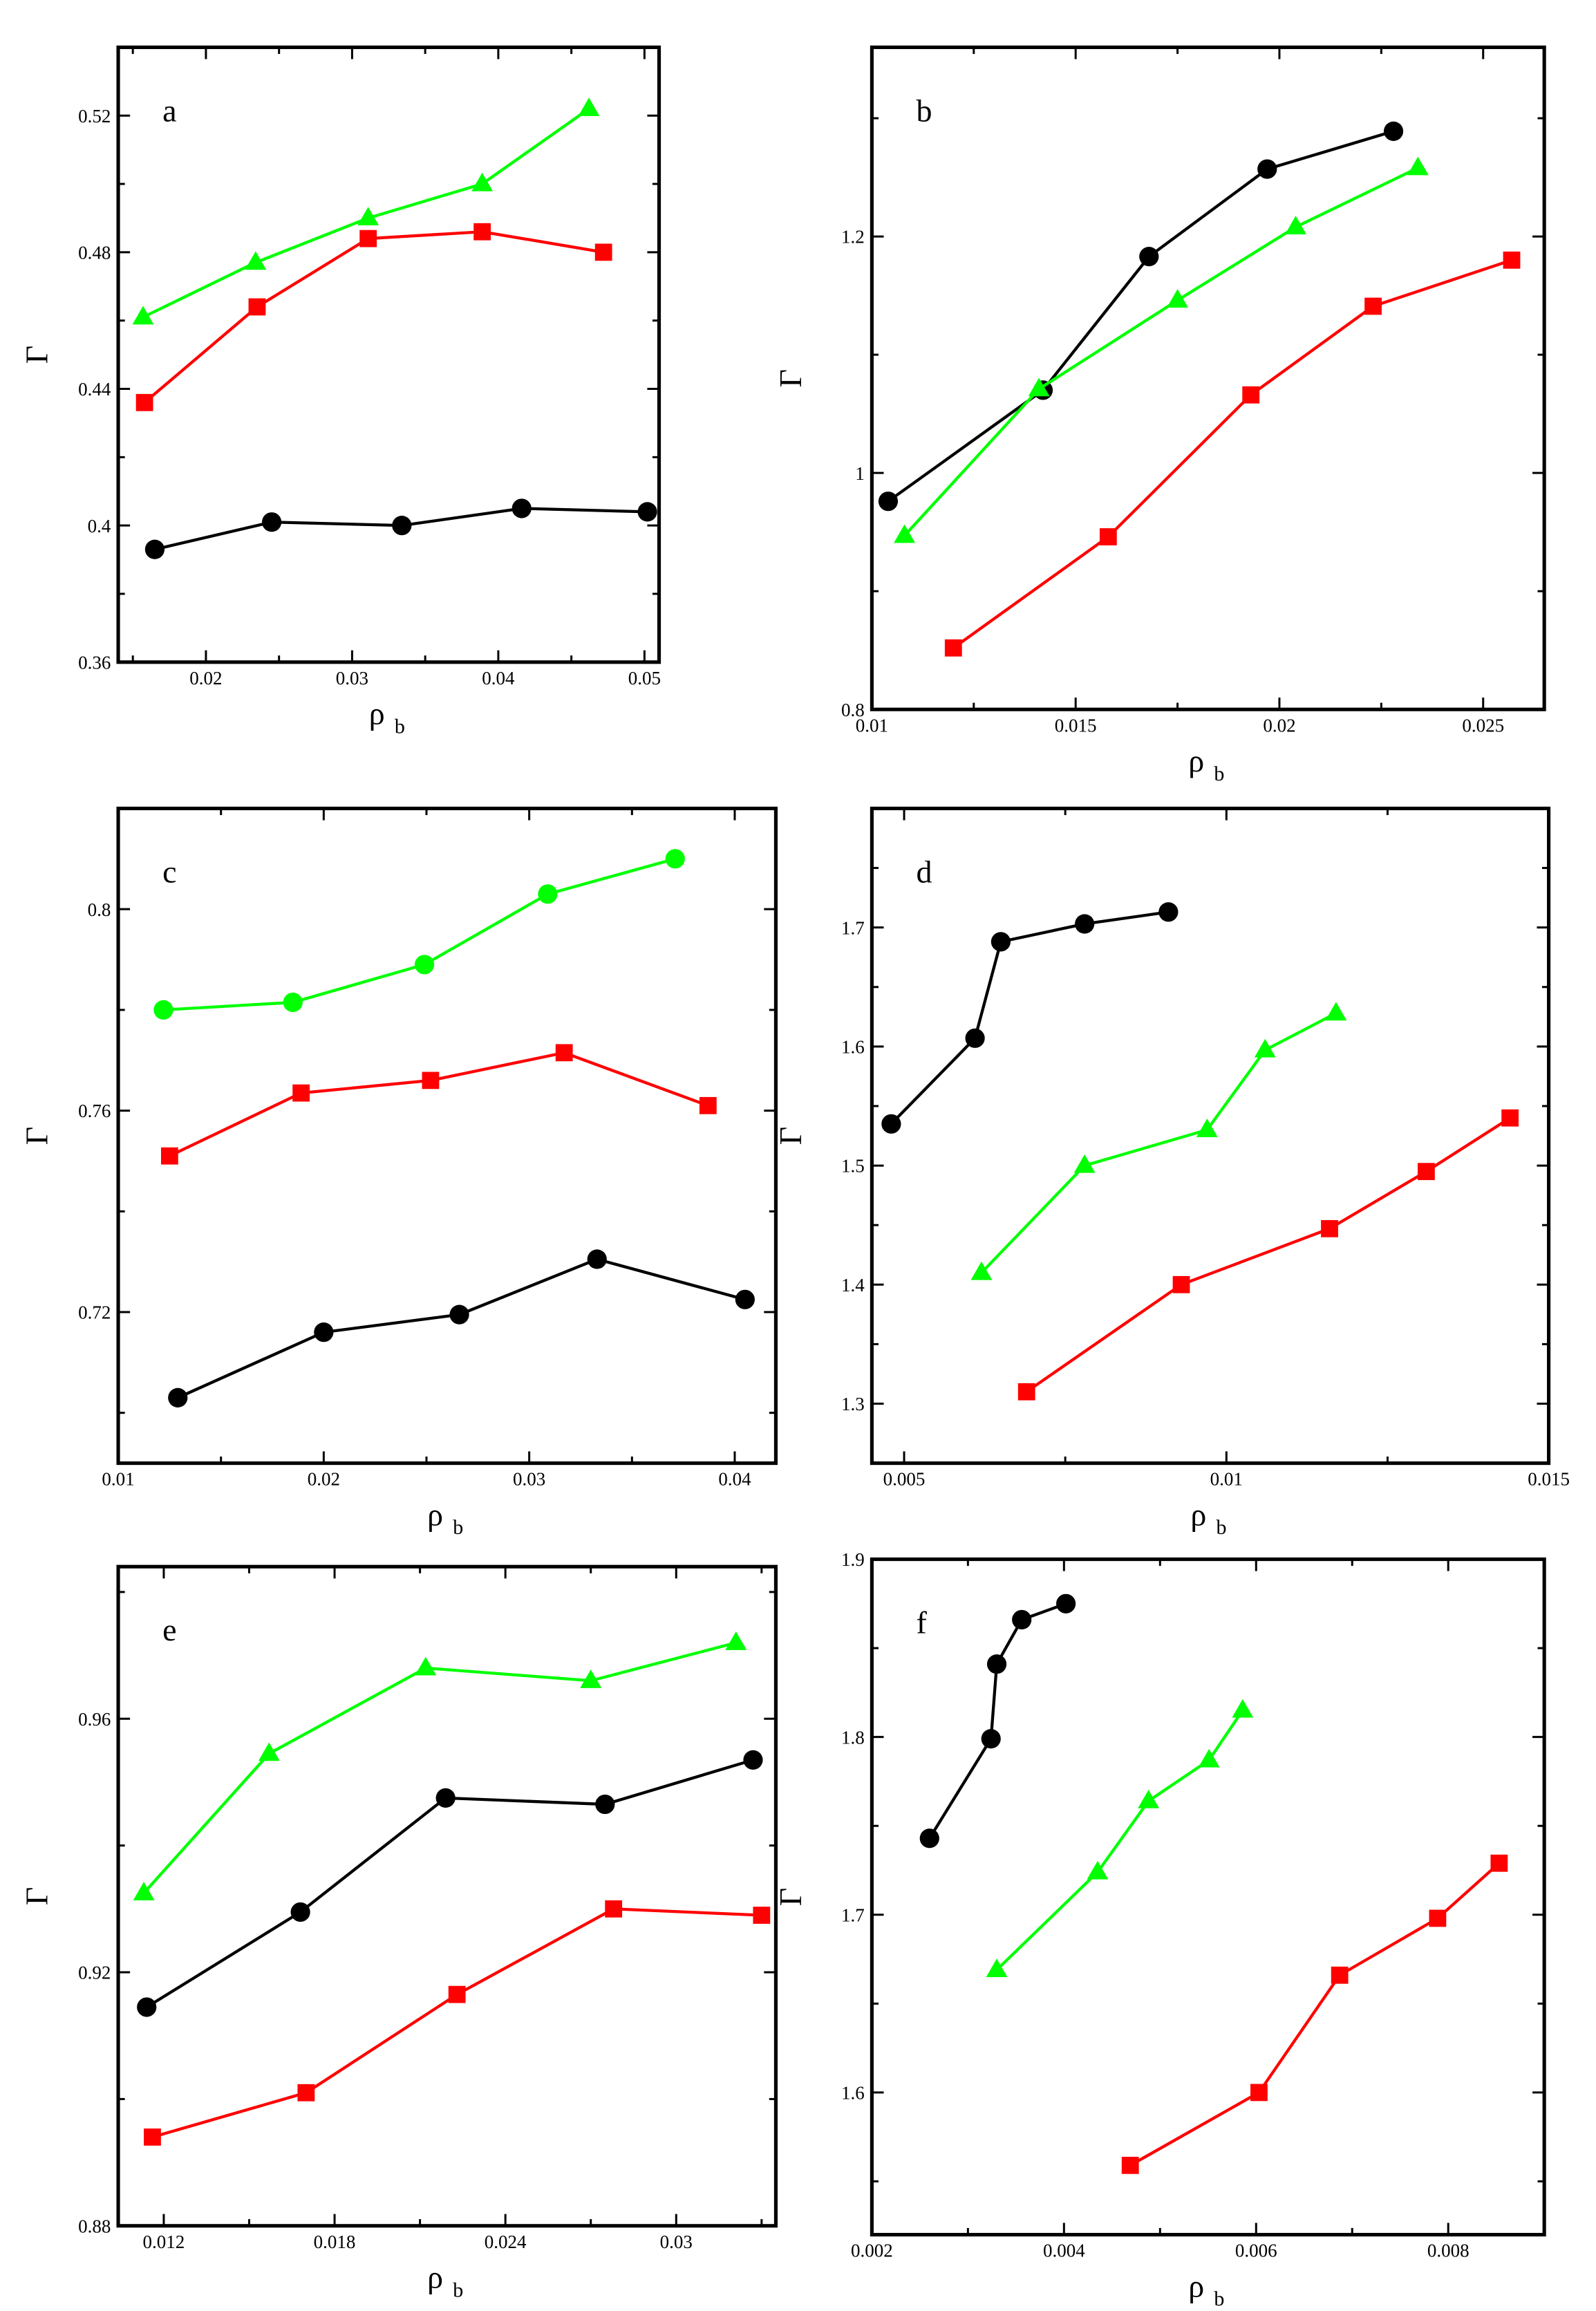 The height and width of the screenshot is (2311, 1596). Describe the element at coordinates (872, 2251) in the screenshot. I see `x-tick-label: 0.002` at that location.